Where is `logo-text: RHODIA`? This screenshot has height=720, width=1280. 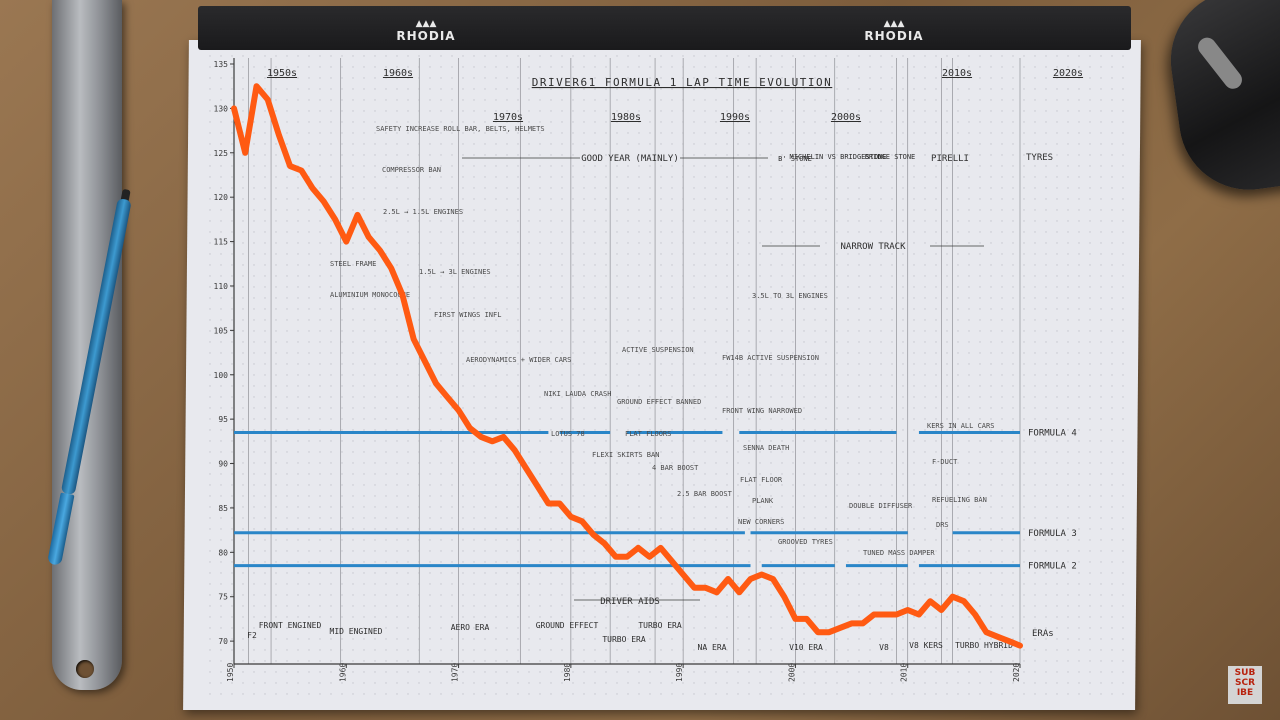
logo-text: RHODIA is located at coordinates (426, 36).